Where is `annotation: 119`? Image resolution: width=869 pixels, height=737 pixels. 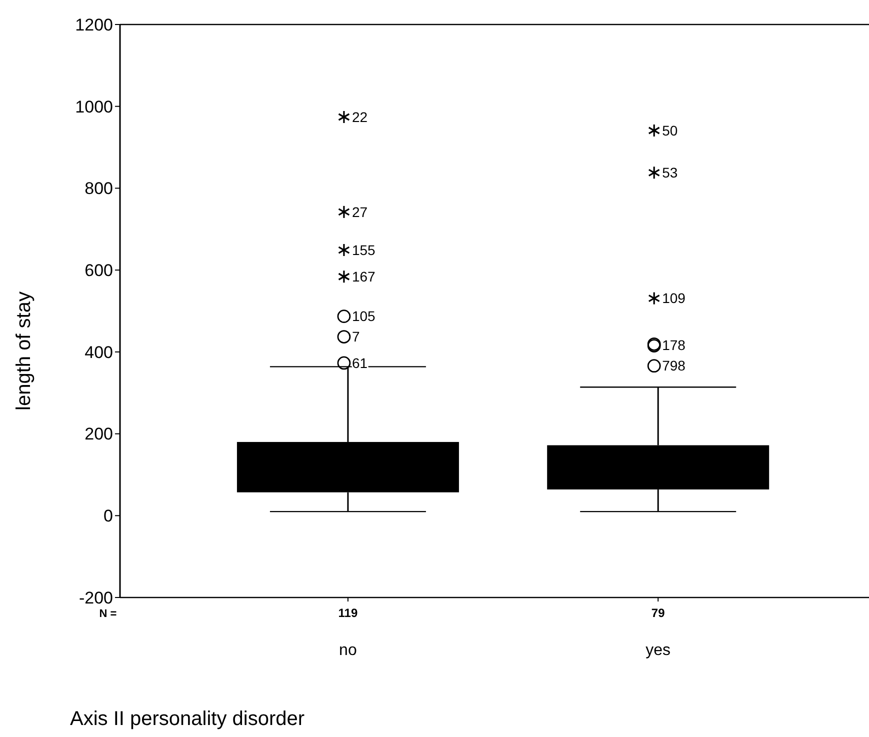 annotation: 119 is located at coordinates (348, 613).